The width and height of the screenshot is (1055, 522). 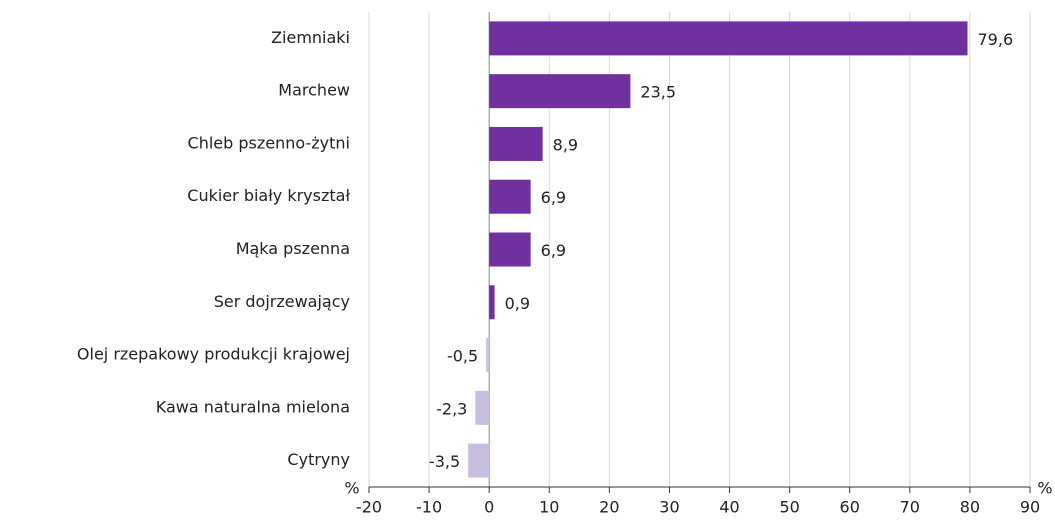 What do you see at coordinates (565, 144) in the screenshot?
I see `value-label: 8,9` at bounding box center [565, 144].